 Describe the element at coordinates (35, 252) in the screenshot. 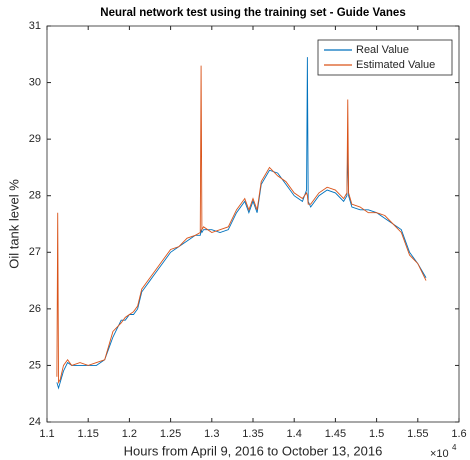

I see `y-tick-label: 27` at that location.